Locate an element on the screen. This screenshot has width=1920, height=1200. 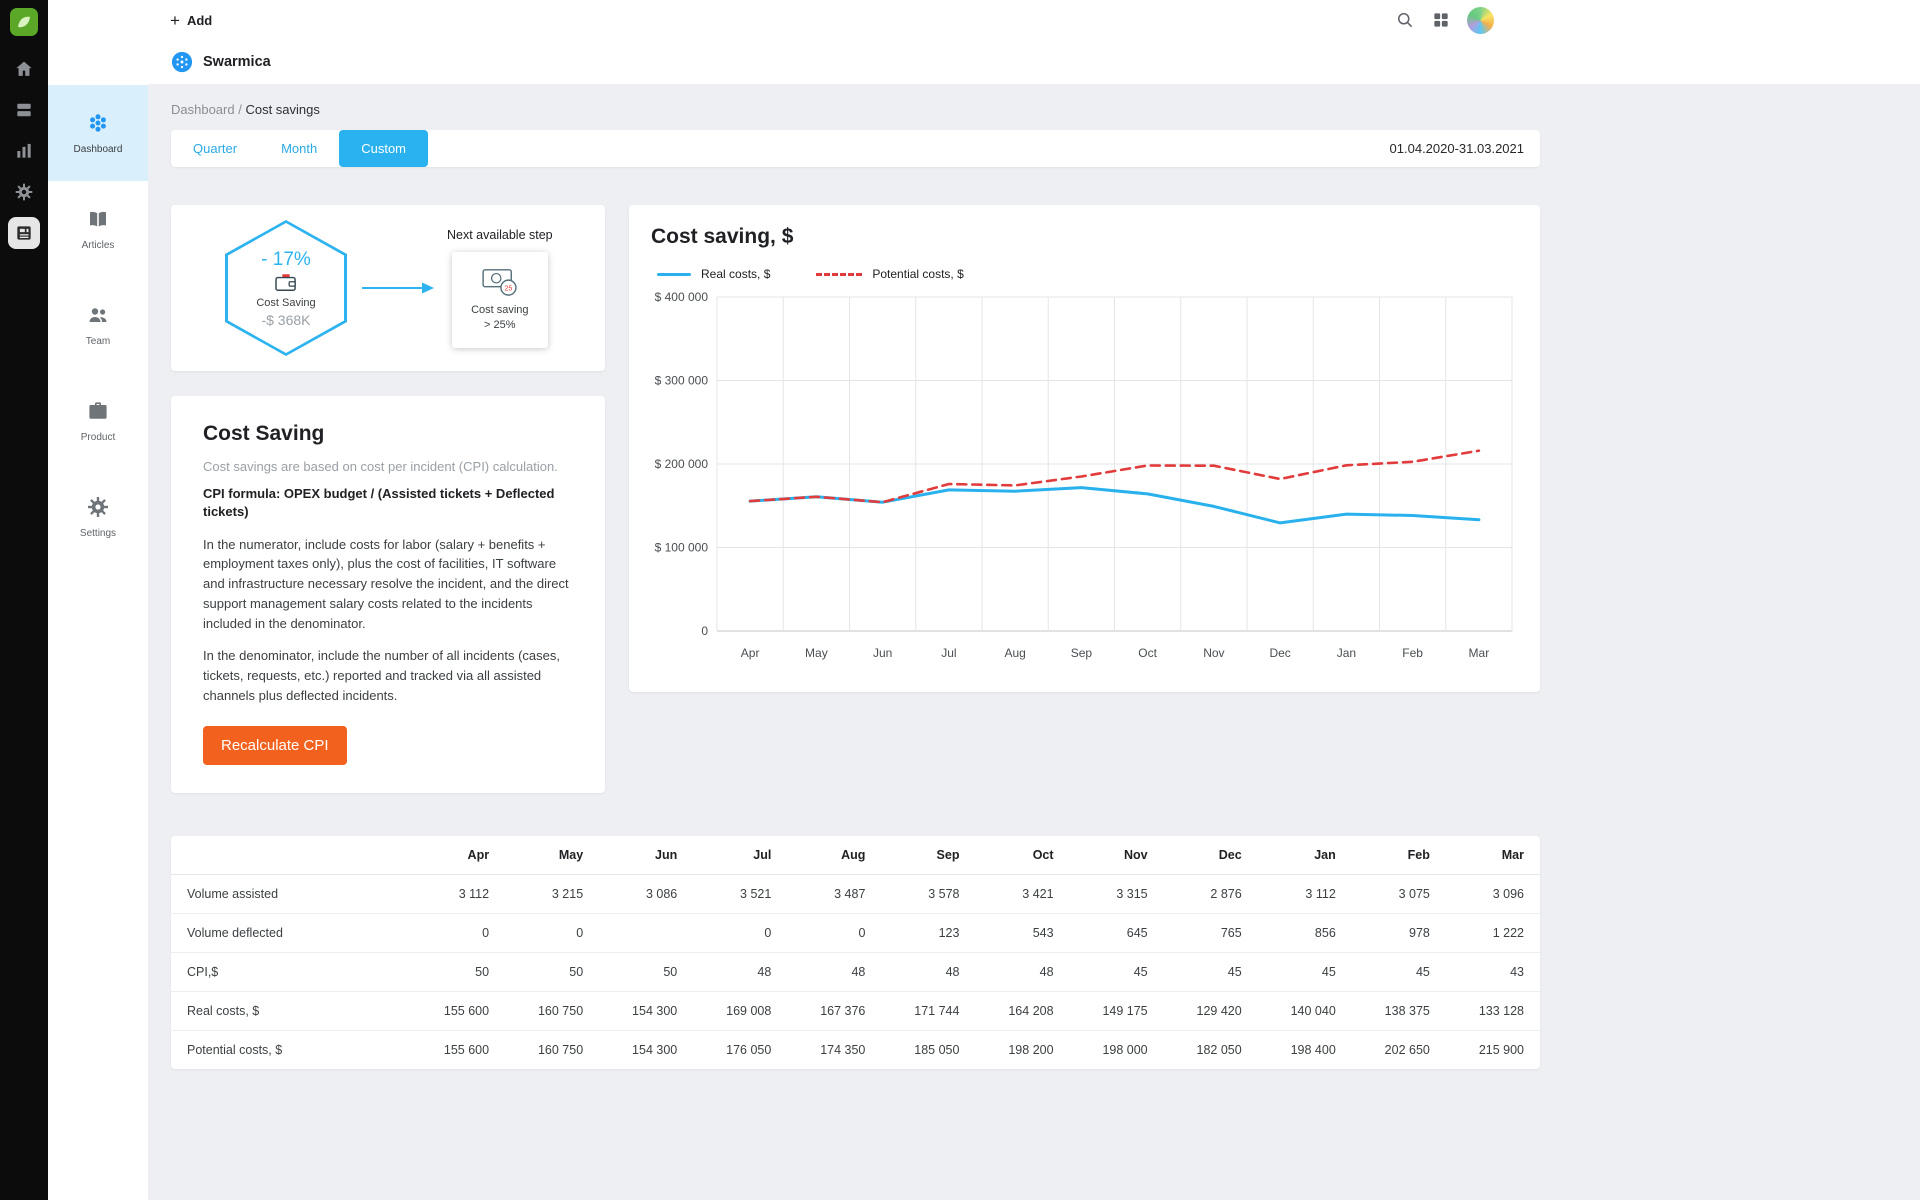
svg-text: Jul is located at coordinates (948, 653).